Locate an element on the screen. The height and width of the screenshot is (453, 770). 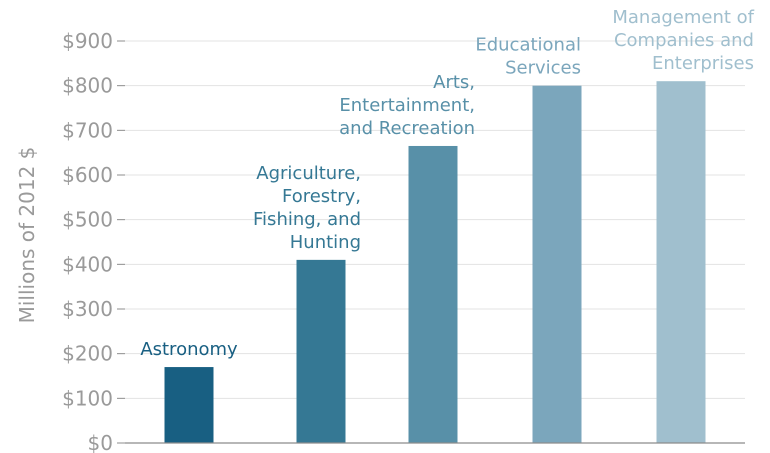
bar-label: Astronomy is located at coordinates (189, 349).